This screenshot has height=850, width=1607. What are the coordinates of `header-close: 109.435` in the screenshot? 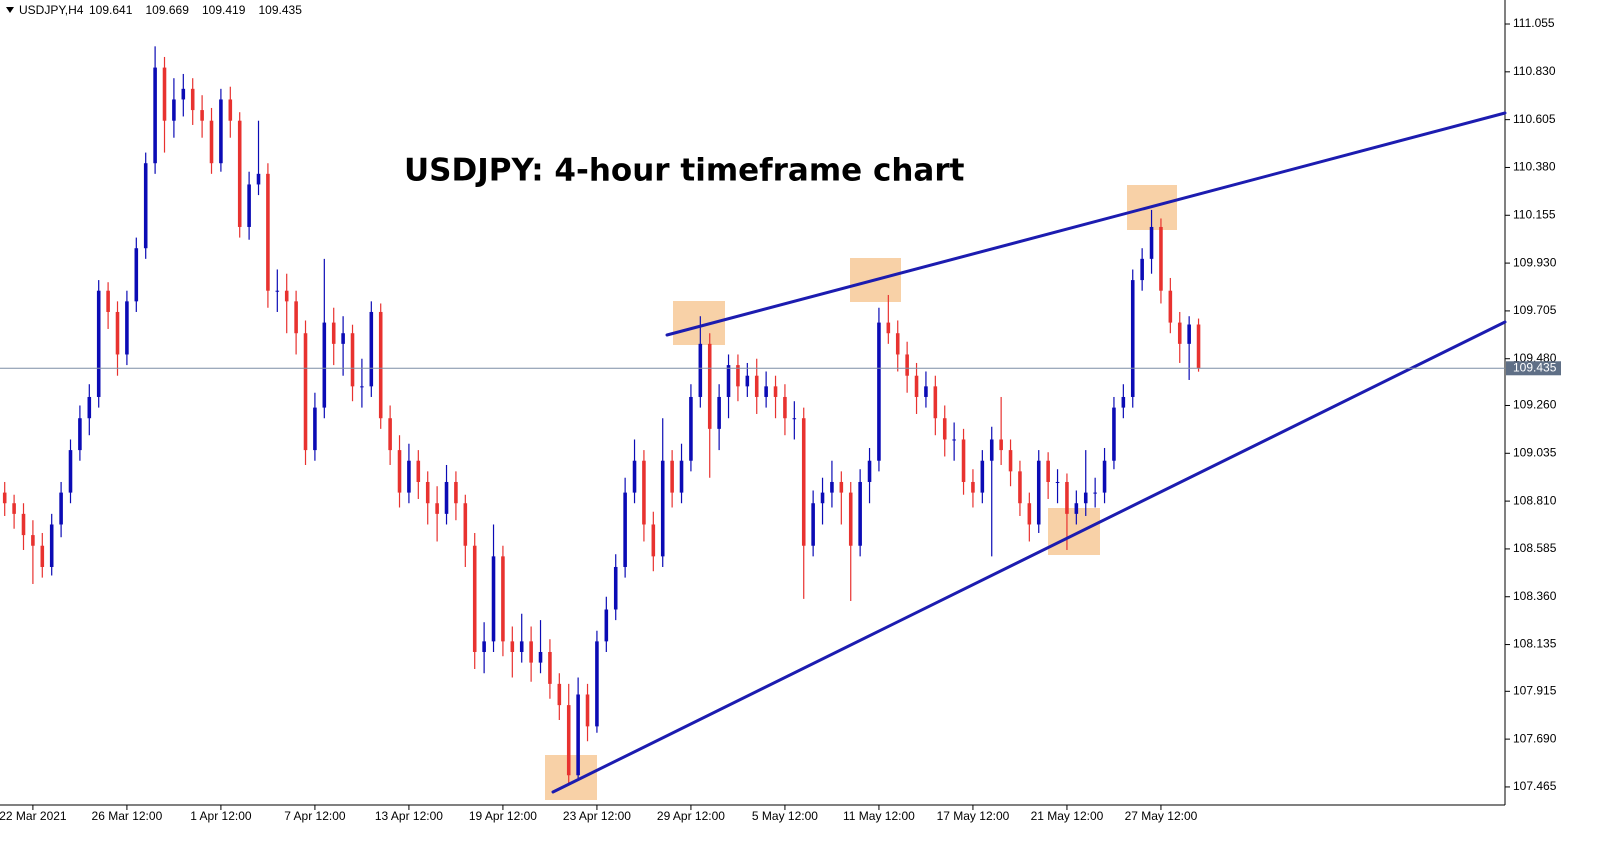 It's located at (281, 10).